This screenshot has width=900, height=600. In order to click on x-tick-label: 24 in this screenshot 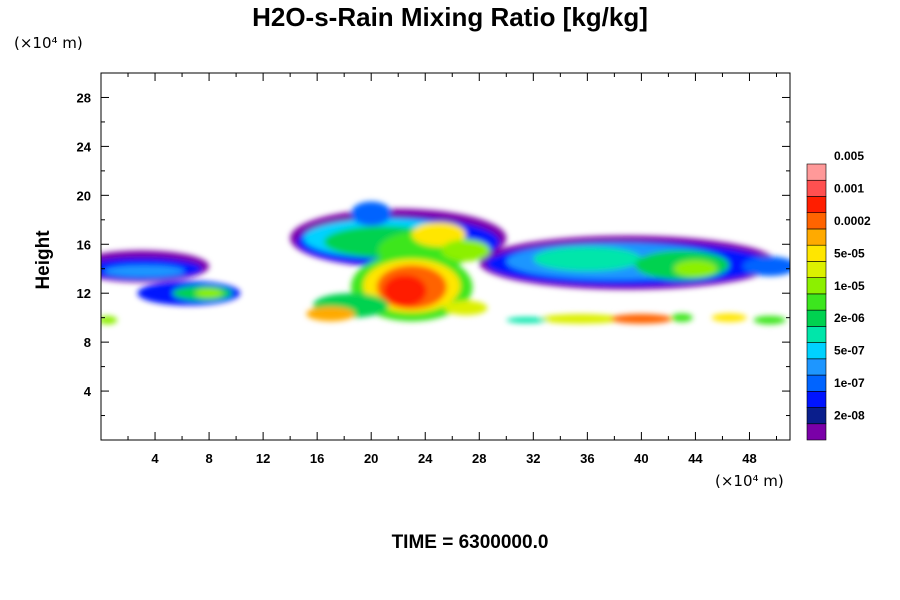, I will do `click(425, 458)`.